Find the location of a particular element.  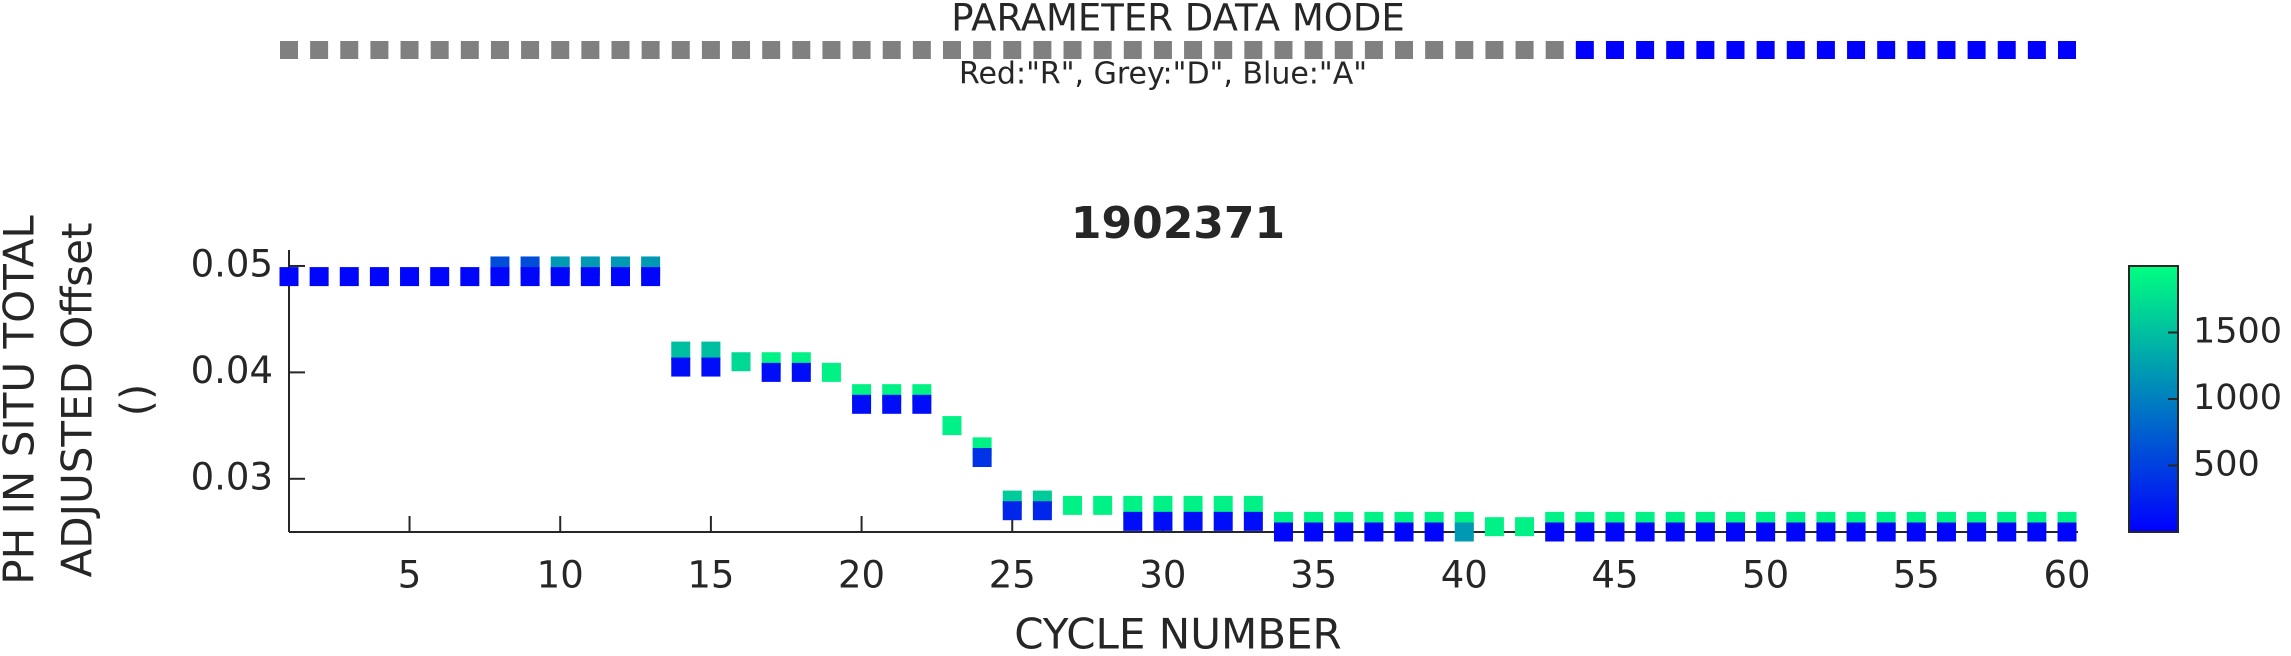

x-tick-label: 40 is located at coordinates (1464, 575).